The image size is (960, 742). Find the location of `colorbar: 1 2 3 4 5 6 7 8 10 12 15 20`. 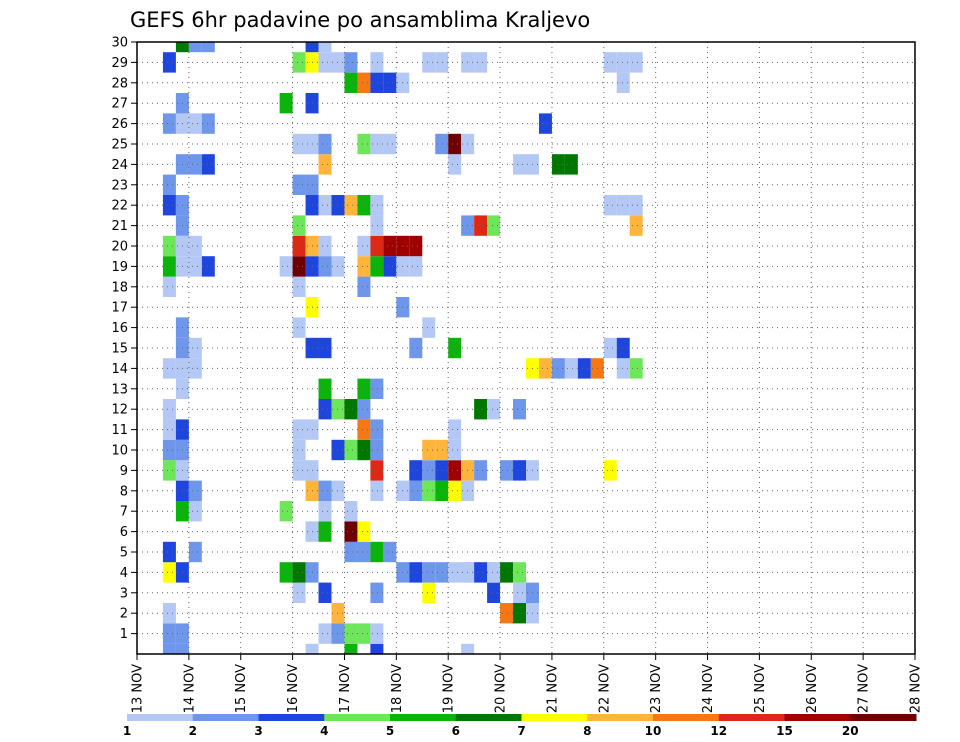

colorbar: 1 2 3 4 5 6 7 8 10 12 15 20 is located at coordinates (520, 726).